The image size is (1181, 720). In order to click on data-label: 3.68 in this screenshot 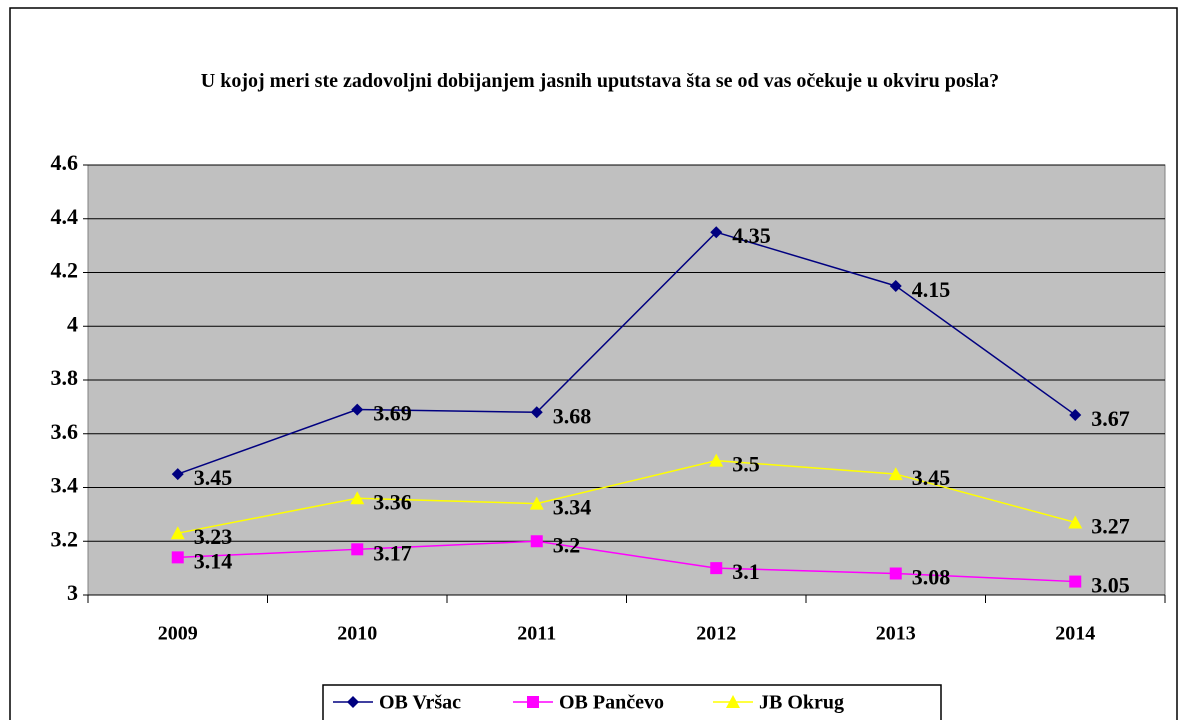, I will do `click(572, 415)`.